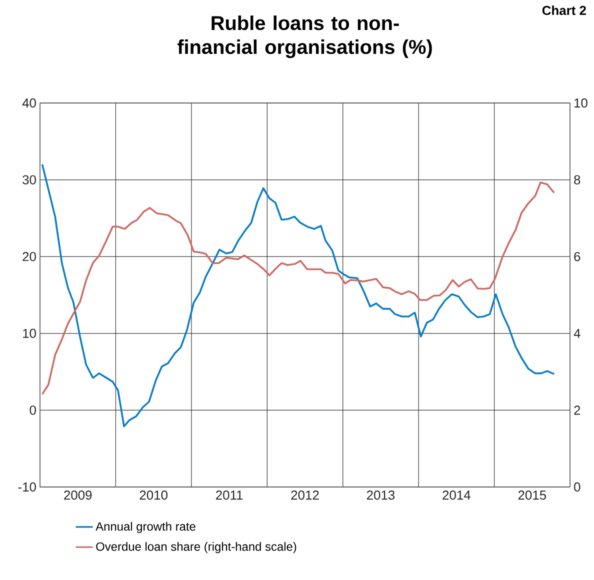 This screenshot has width=594, height=580. What do you see at coordinates (577, 410) in the screenshot?
I see `y2-tick-label: 2` at bounding box center [577, 410].